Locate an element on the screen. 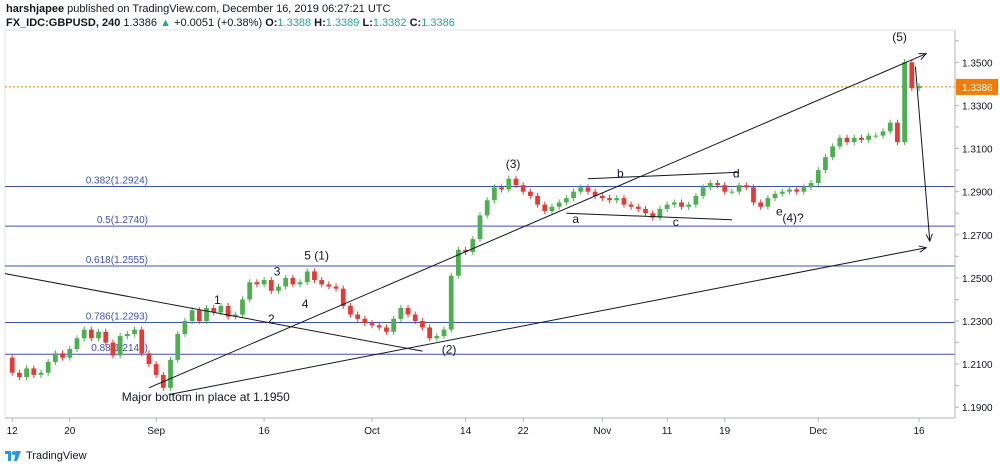 The width and height of the screenshot is (1000, 467). wave-label: 4 is located at coordinates (305, 304).